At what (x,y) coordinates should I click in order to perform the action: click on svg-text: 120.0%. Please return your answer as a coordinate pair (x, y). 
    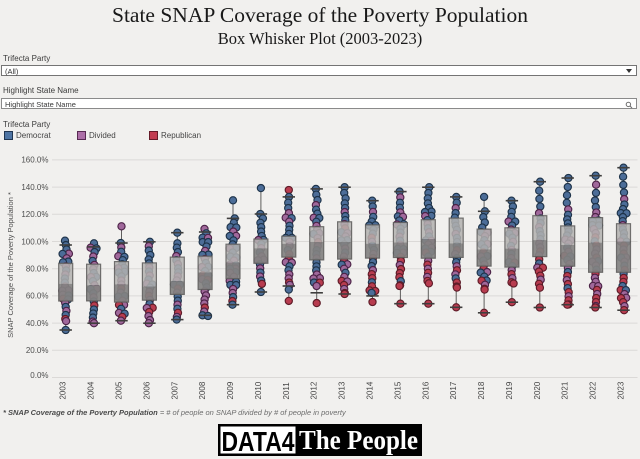
    Looking at the image, I should click on (34, 214).